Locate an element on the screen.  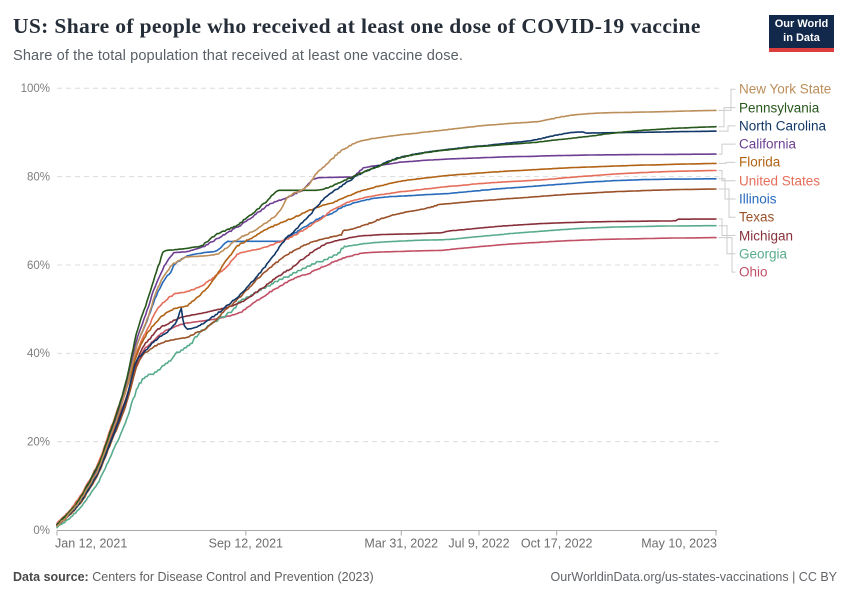
legend-item-illinois: Illinois is located at coordinates (758, 199).